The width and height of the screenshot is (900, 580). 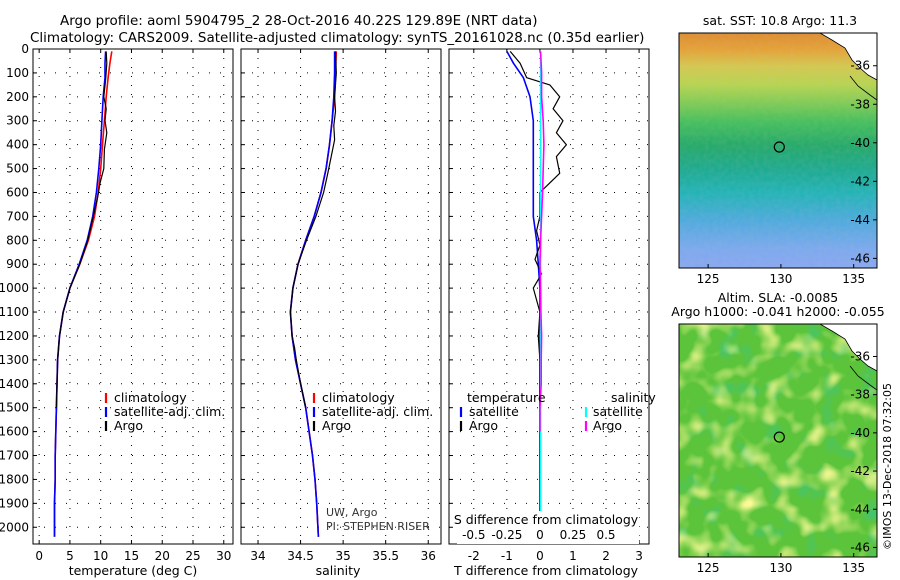 I want to click on sla-map-frame, so click(x=778, y=440).